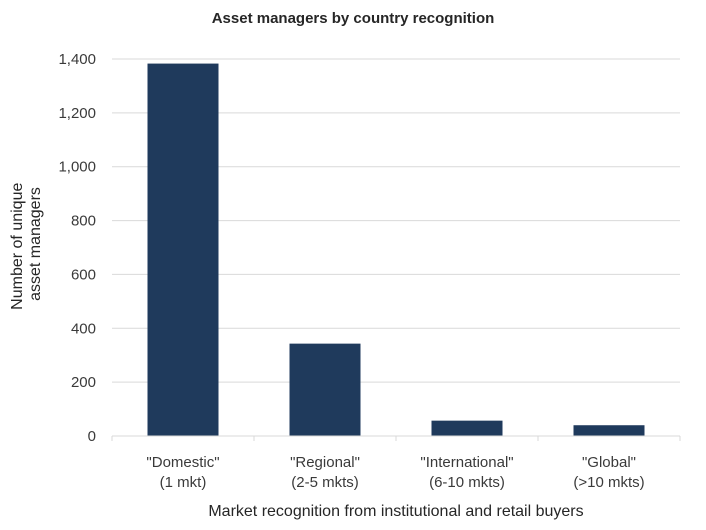 This screenshot has width=706, height=530. I want to click on x-category-label: "Domestic" (1 mkt), so click(182, 472).